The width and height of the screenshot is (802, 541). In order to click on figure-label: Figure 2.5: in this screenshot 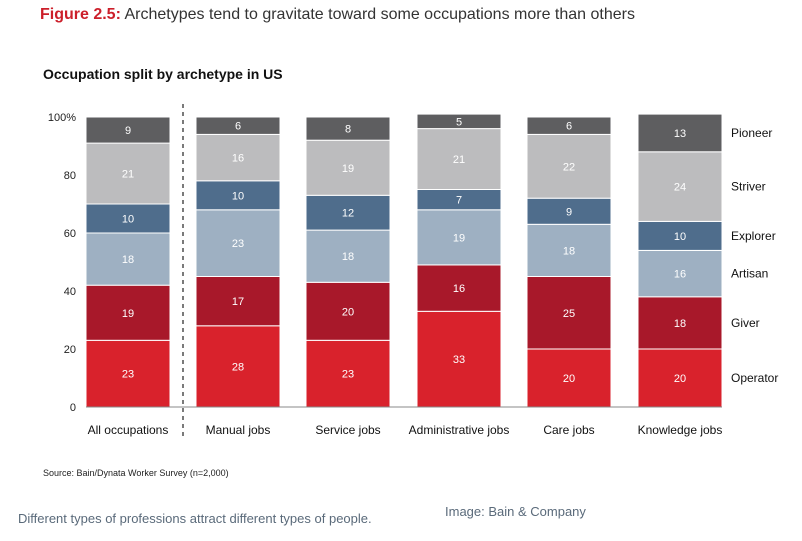, I will do `click(80, 14)`.